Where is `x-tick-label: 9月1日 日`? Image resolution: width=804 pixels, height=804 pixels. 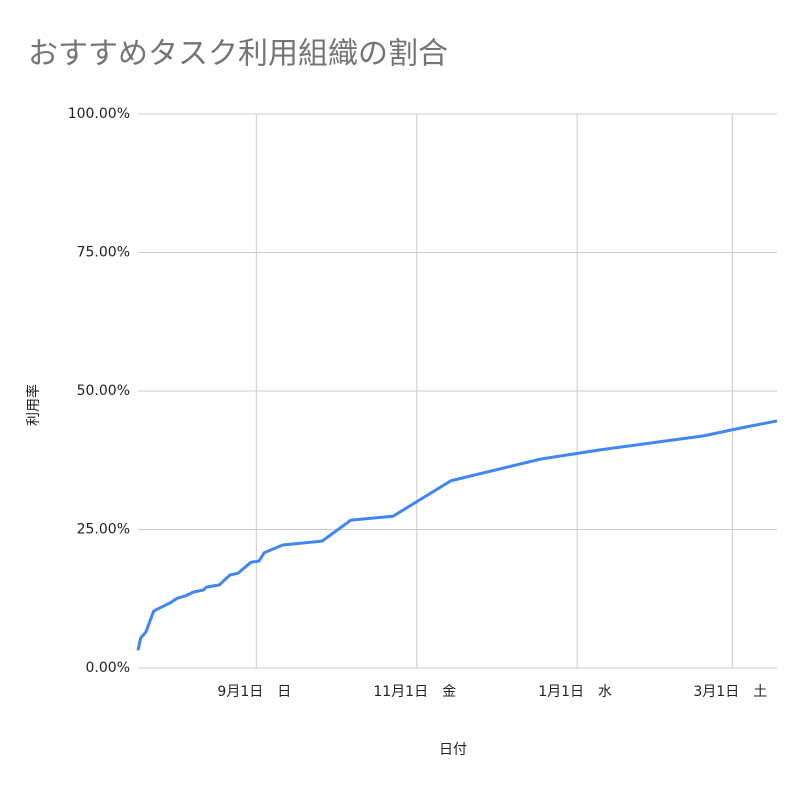
x-tick-label: 9月1日 日 is located at coordinates (254, 692).